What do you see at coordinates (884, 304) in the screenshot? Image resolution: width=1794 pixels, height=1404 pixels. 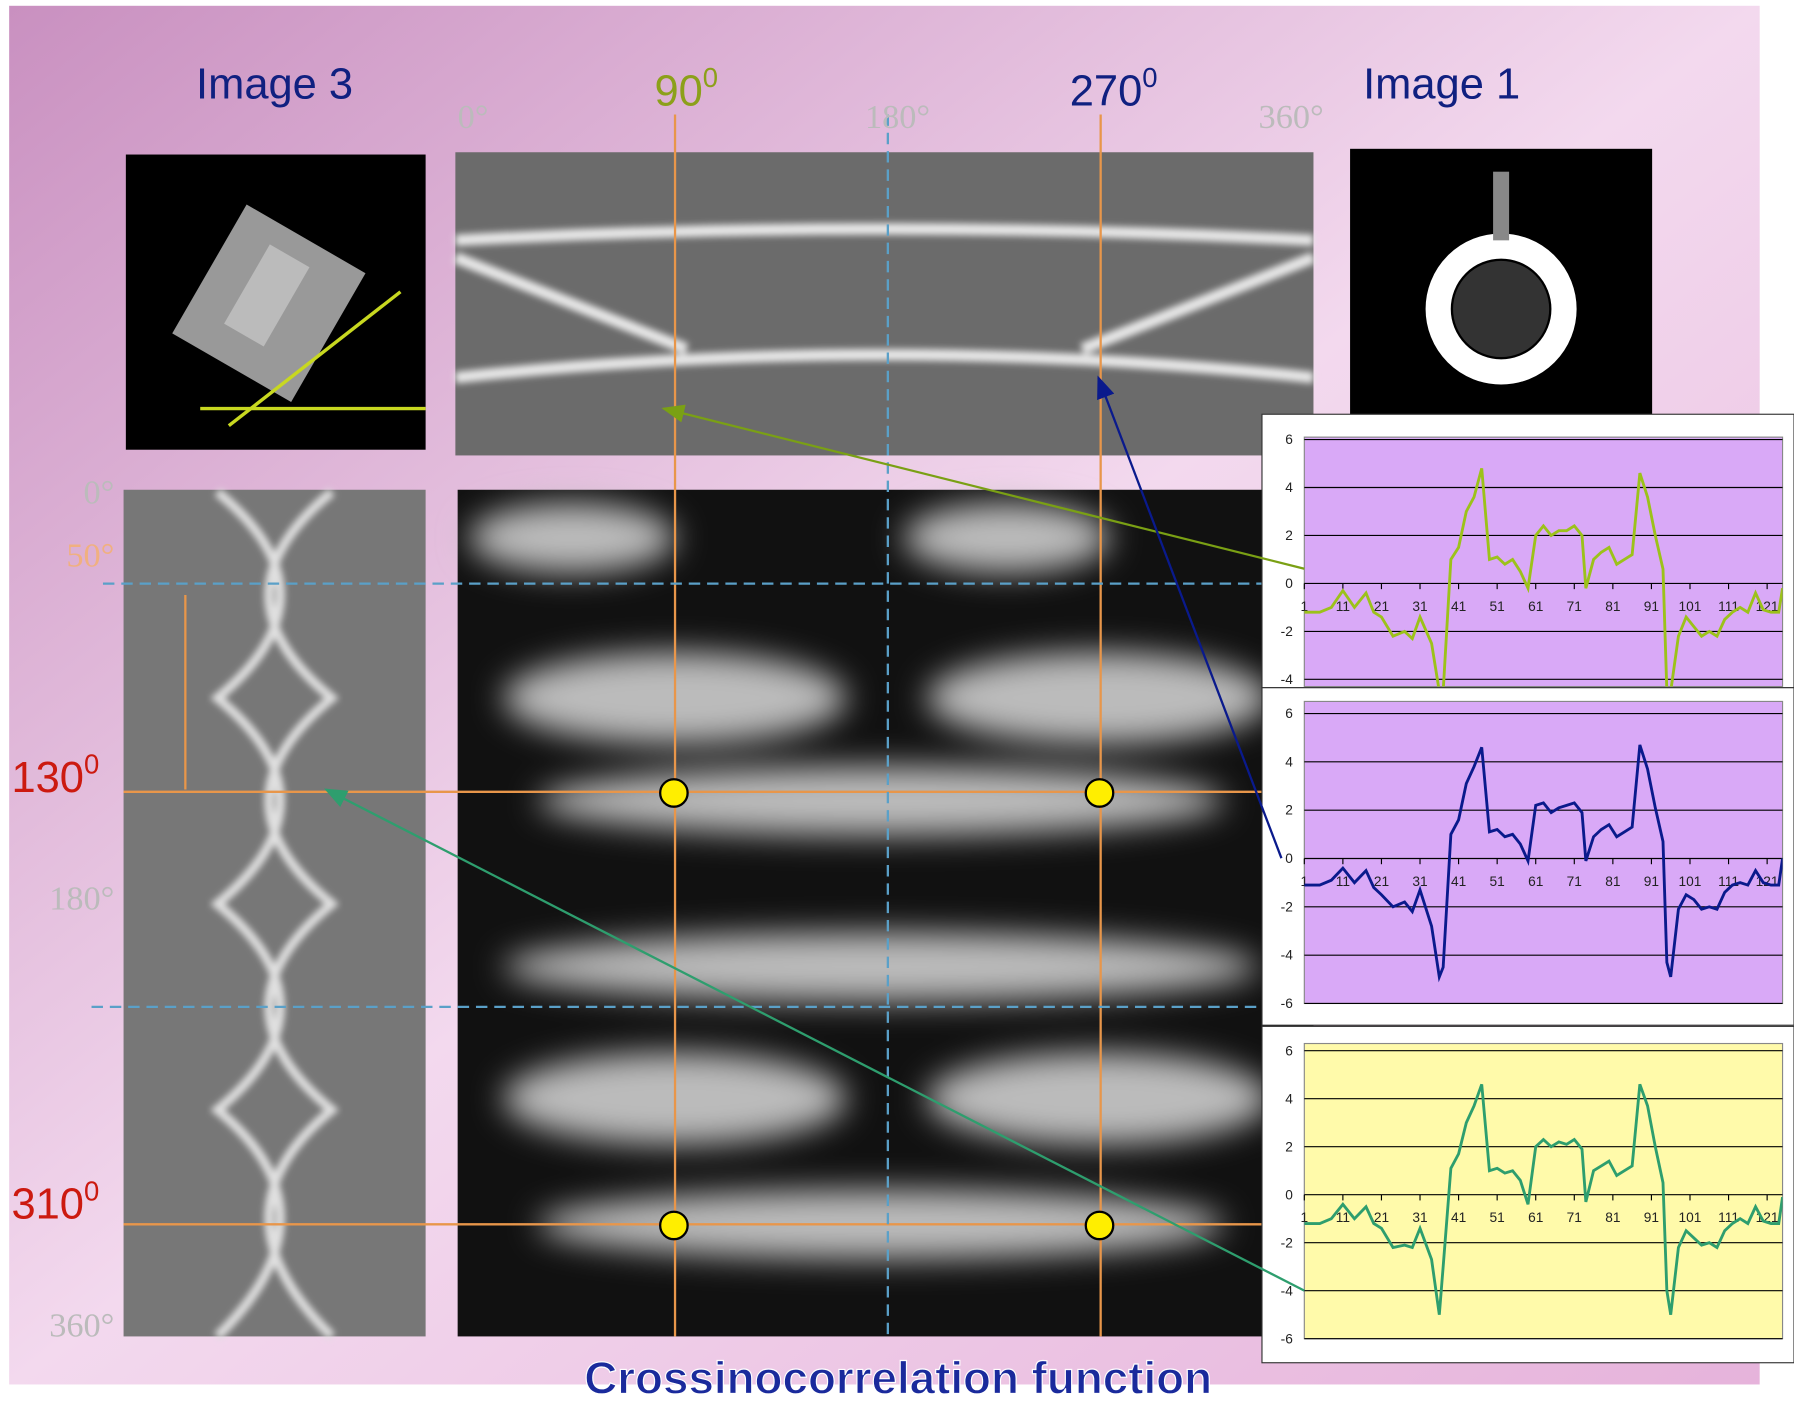 I see `top-sinogram` at bounding box center [884, 304].